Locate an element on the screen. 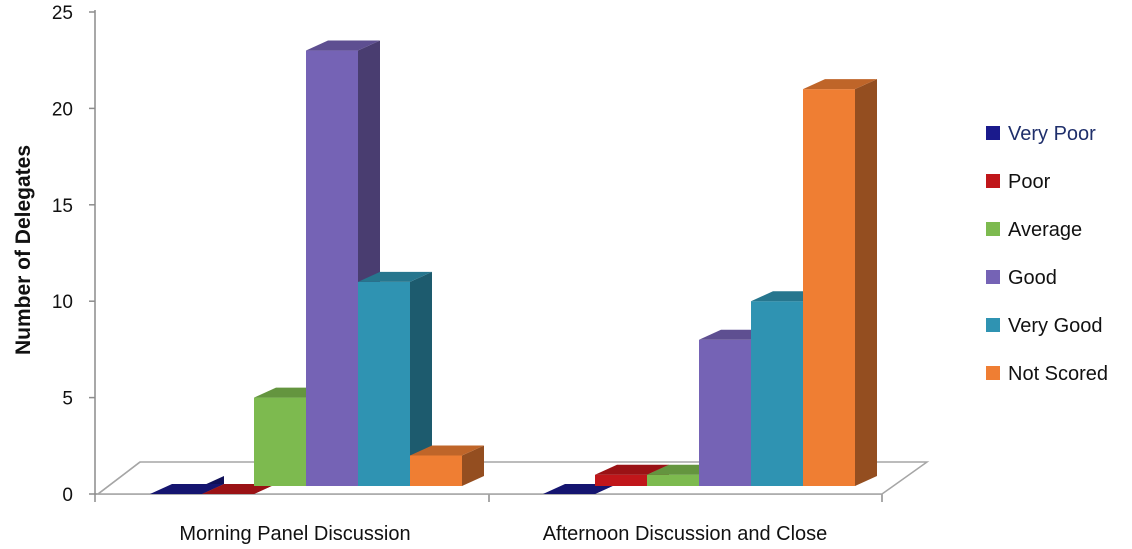 The height and width of the screenshot is (549, 1132). legend-item: Average is located at coordinates (1034, 230).